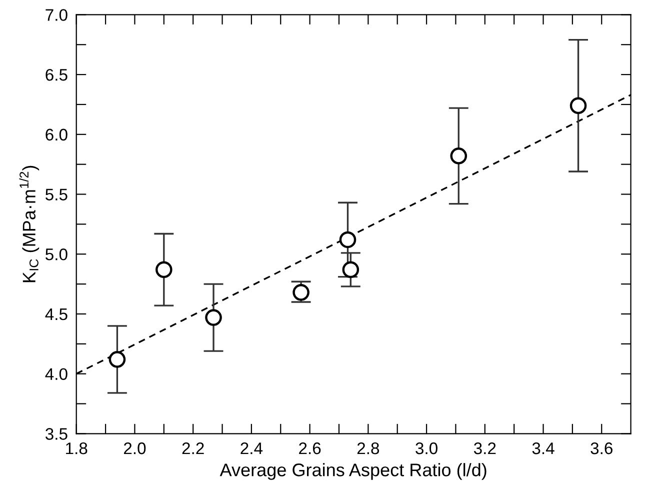  I want to click on x-tick-label: 3.4, so click(543, 448).